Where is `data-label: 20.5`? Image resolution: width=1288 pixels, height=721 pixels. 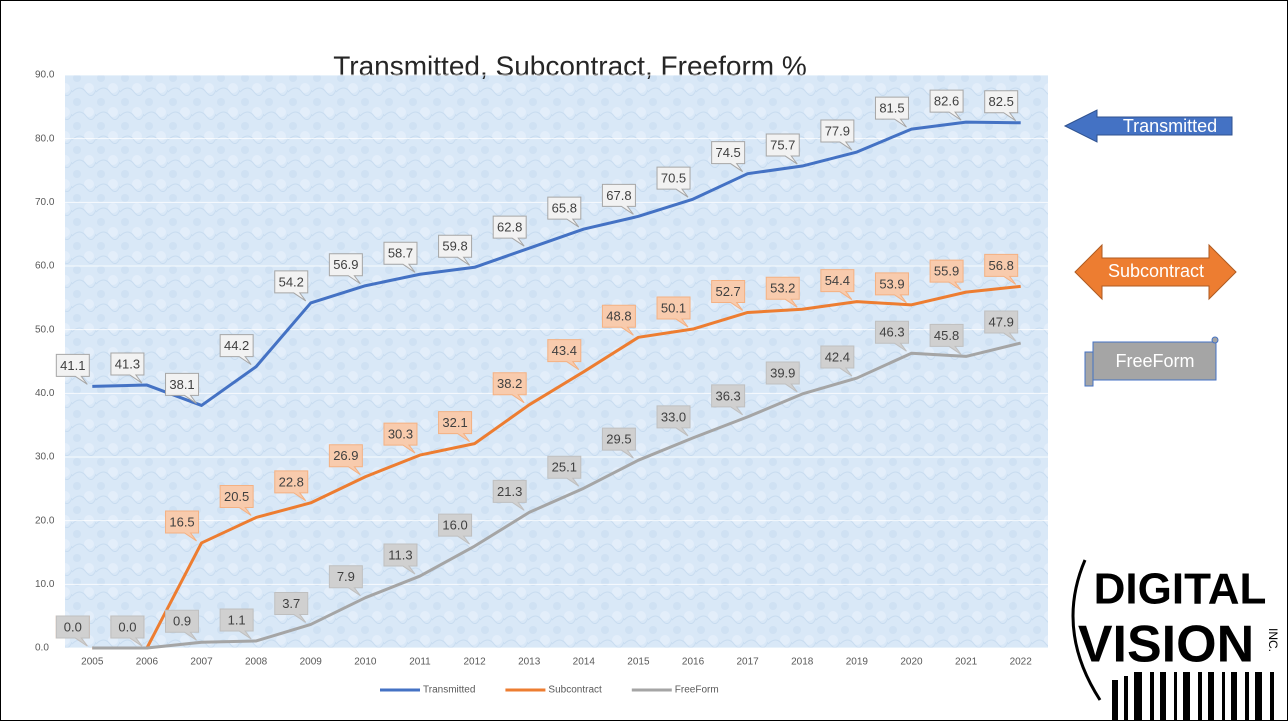 data-label: 20.5 is located at coordinates (236, 496).